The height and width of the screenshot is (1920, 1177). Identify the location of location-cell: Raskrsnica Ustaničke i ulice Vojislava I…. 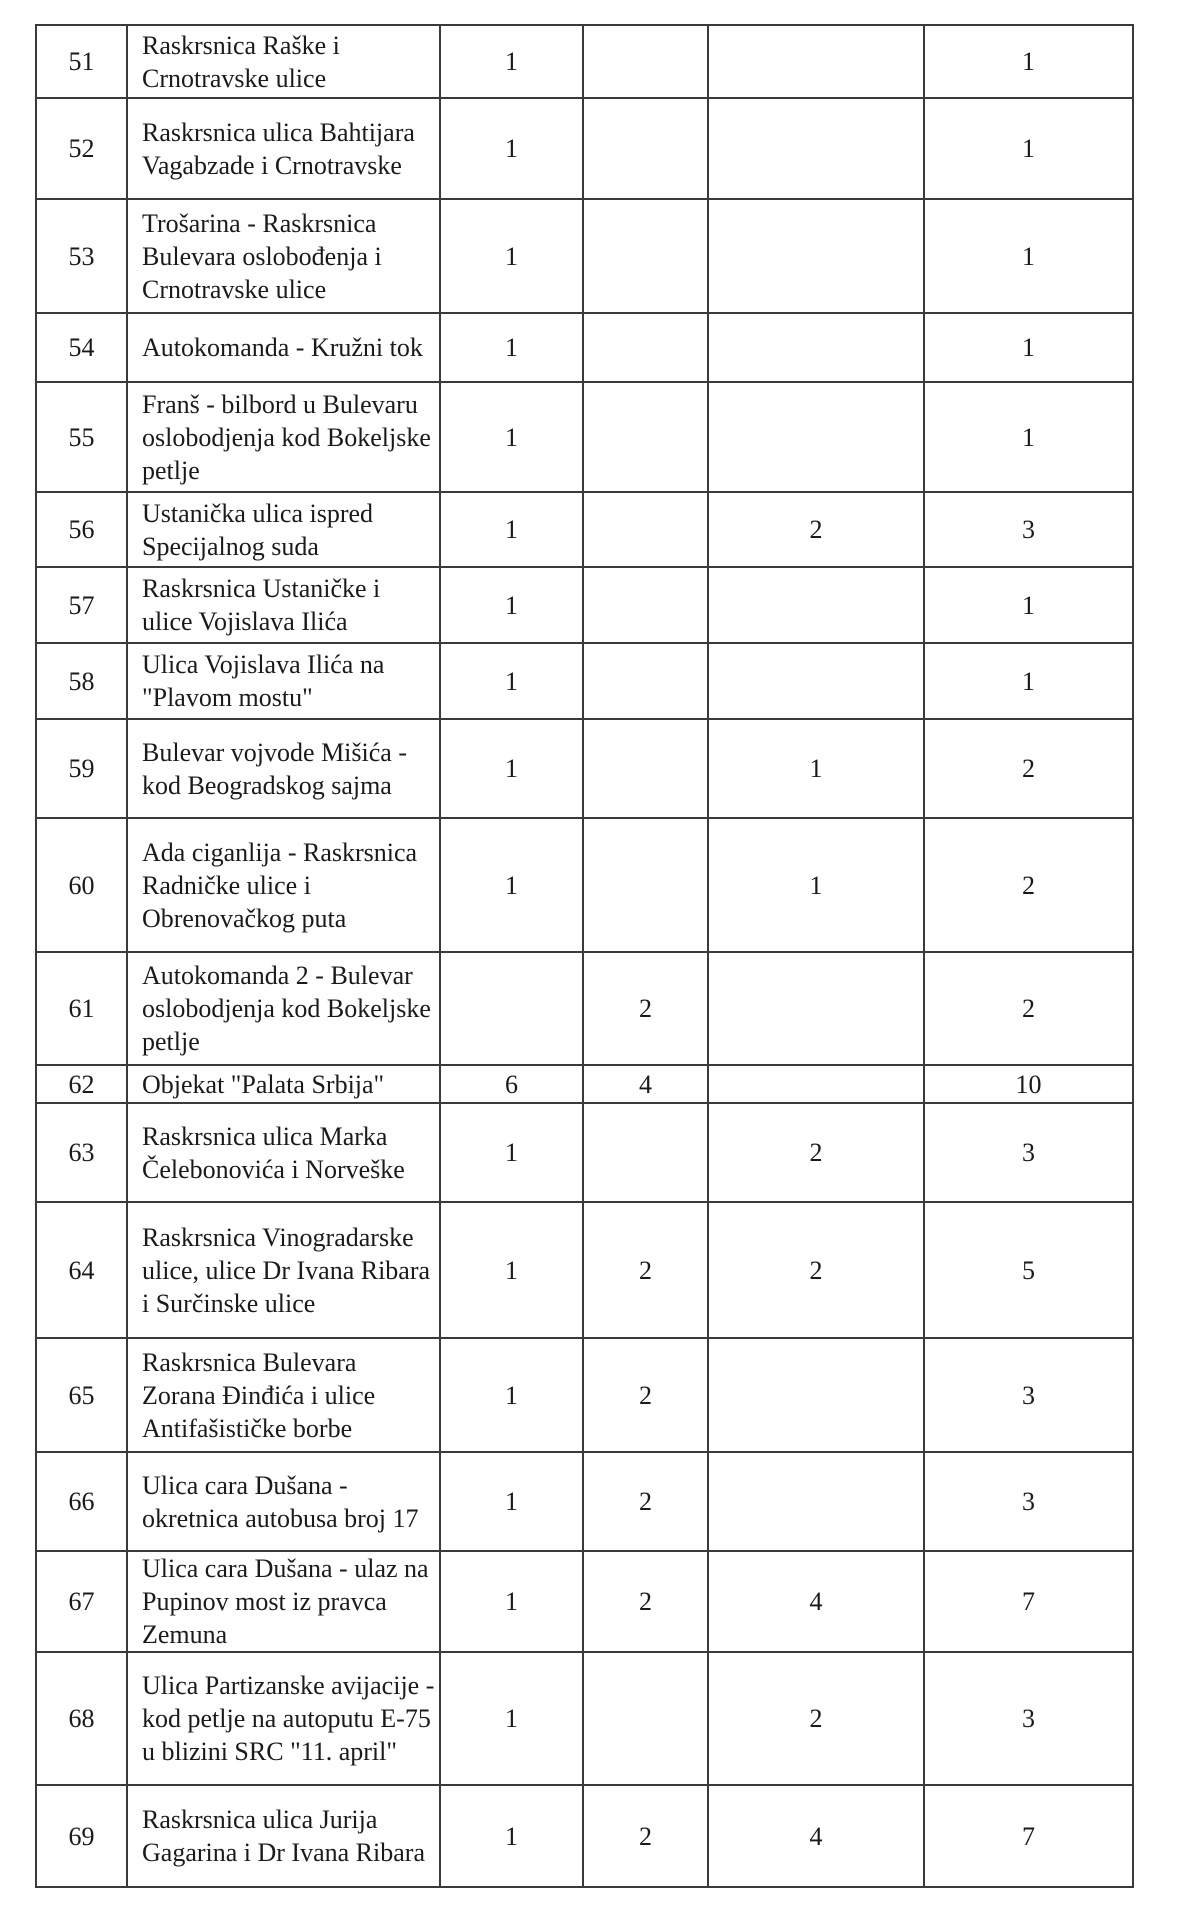
(283, 605).